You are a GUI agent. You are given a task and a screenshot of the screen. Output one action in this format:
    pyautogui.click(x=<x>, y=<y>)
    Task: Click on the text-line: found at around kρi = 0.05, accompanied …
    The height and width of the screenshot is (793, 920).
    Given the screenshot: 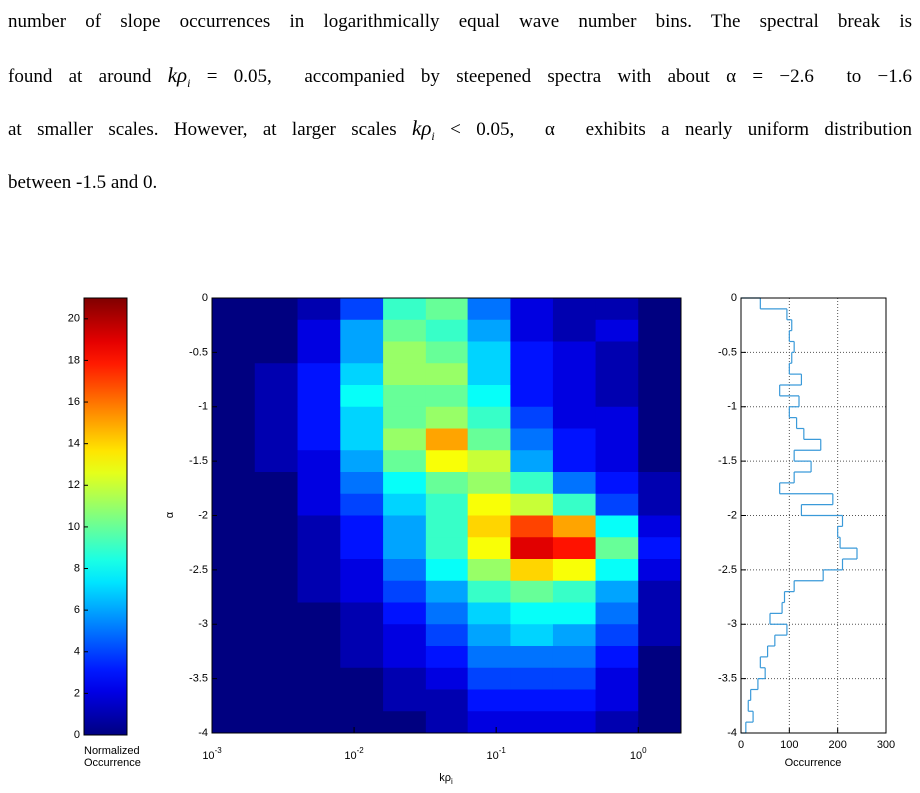 What is the action you would take?
    pyautogui.click(x=460, y=79)
    